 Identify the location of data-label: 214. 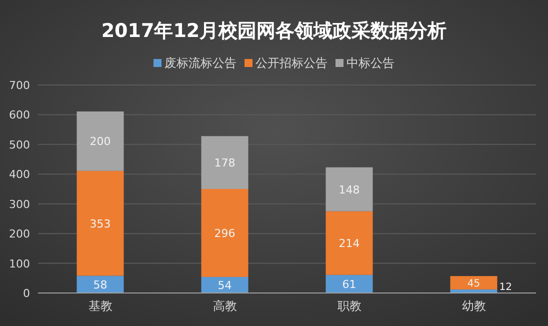
(349, 243).